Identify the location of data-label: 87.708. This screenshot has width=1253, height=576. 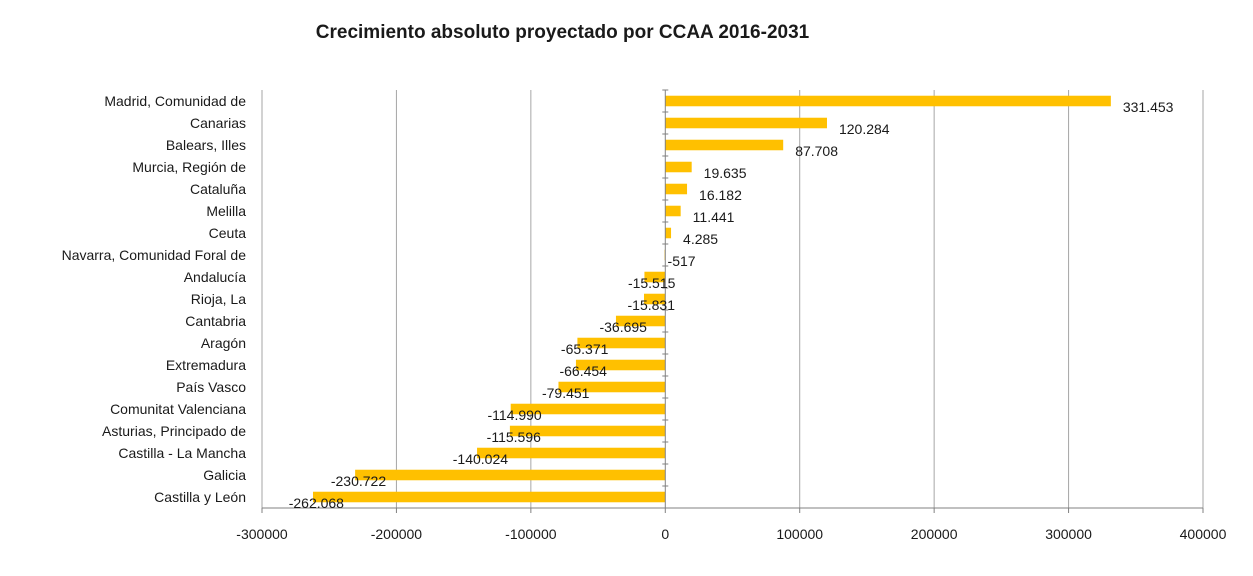
(816, 151).